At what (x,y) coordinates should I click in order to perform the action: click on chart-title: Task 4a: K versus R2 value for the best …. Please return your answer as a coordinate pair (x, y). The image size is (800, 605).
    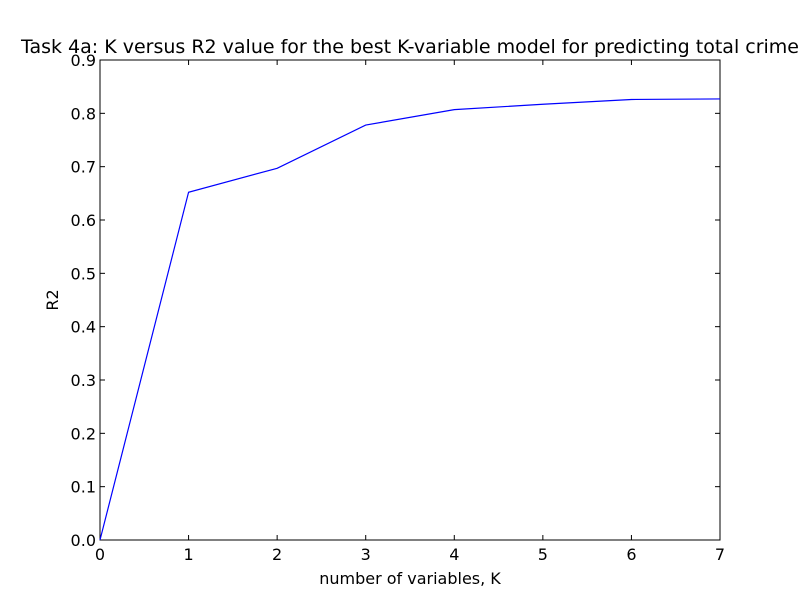
    Looking at the image, I should click on (409, 47).